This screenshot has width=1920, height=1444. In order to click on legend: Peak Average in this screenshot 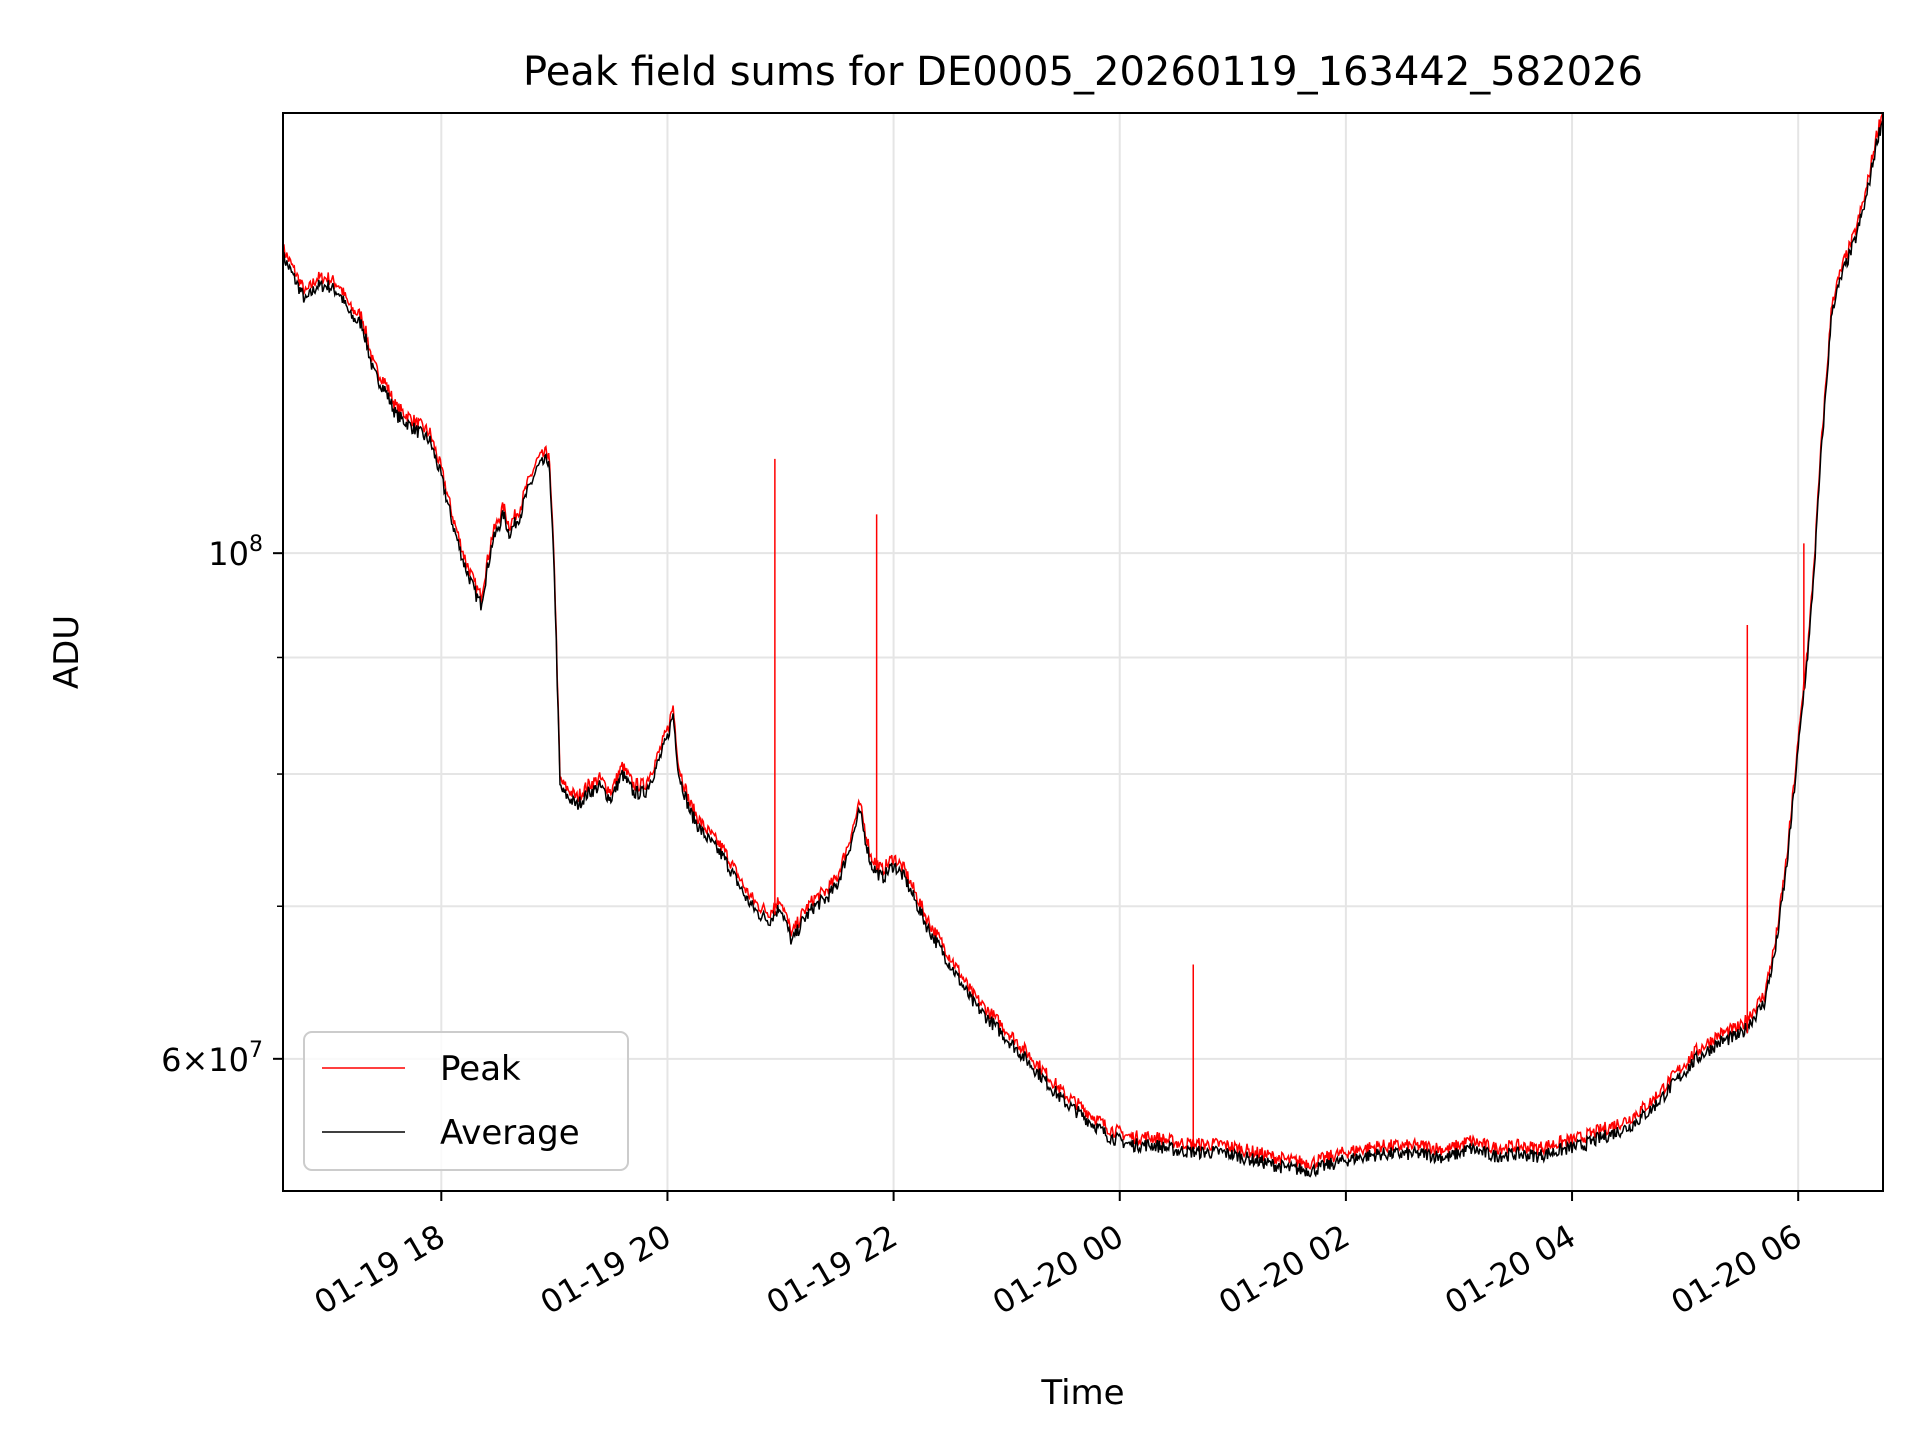, I will do `click(466, 1101)`.